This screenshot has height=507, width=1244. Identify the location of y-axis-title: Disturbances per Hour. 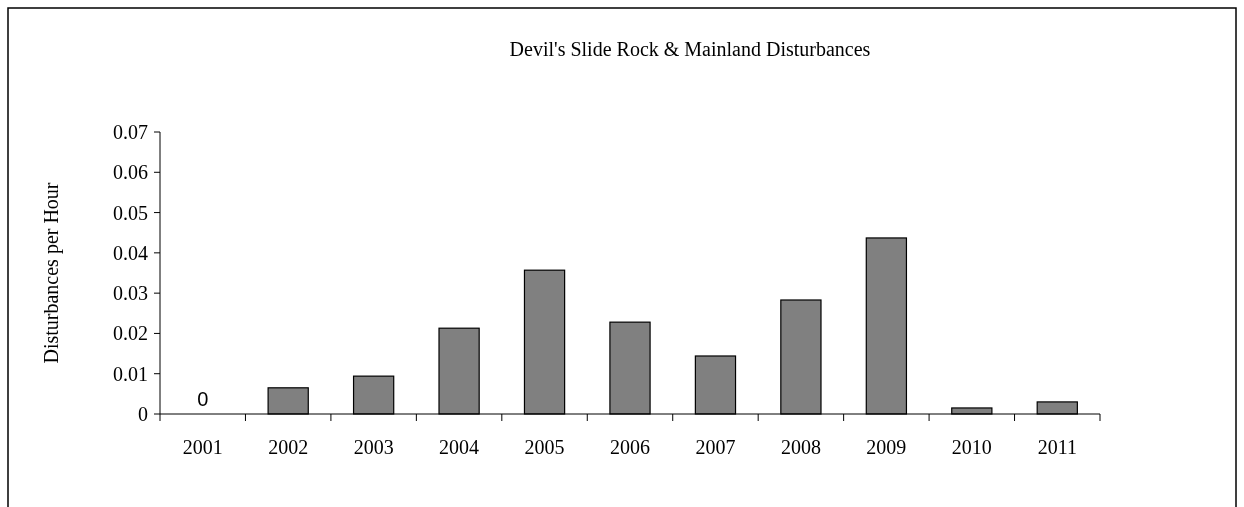
(51, 273).